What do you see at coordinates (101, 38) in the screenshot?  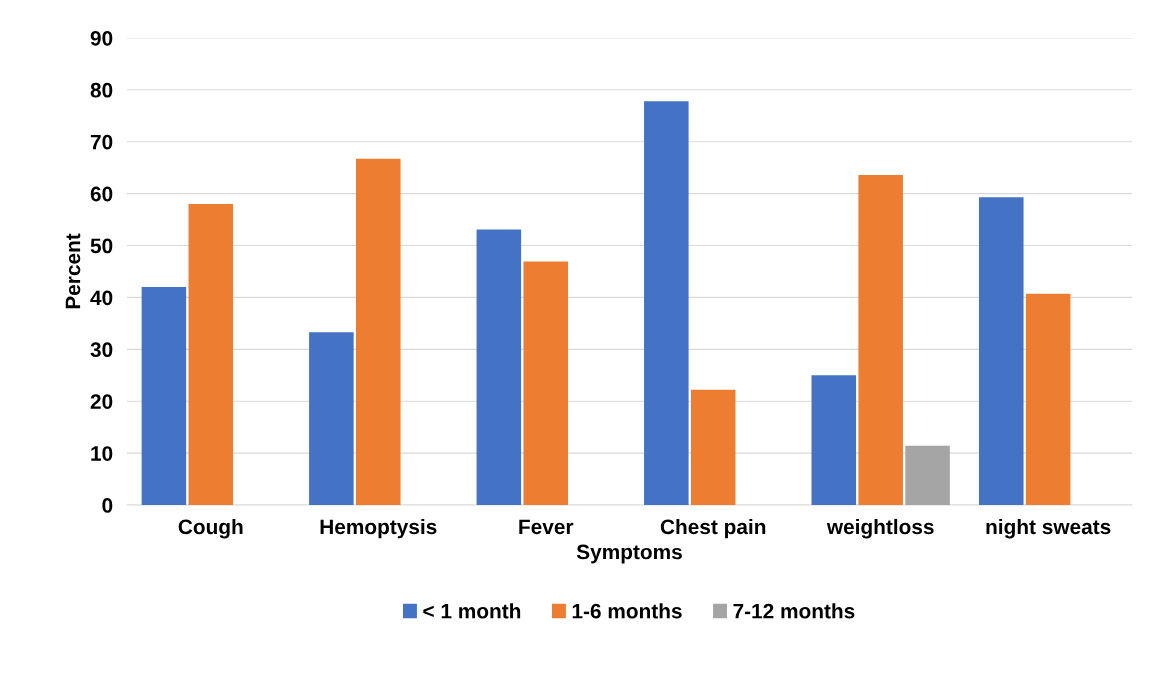 I see `y-tick-label: 90` at bounding box center [101, 38].